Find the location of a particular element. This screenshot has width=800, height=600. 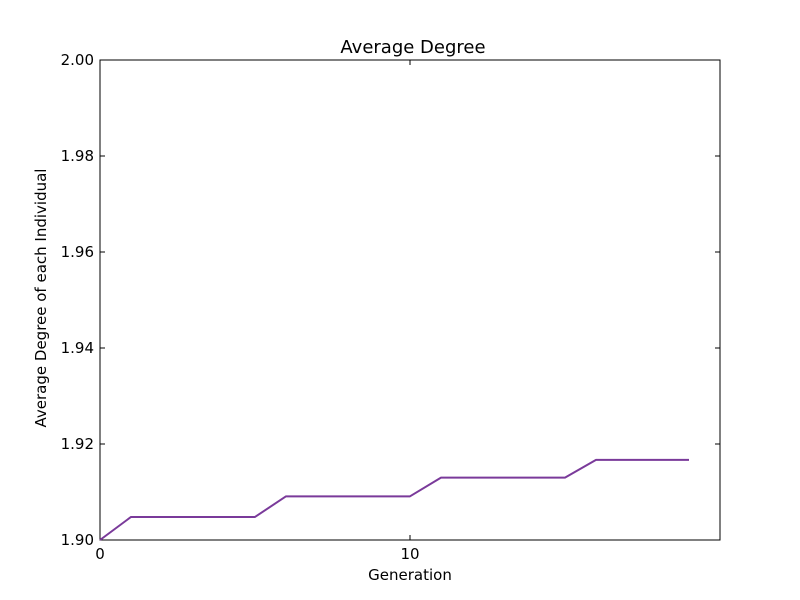

y-tick-label: 1.96 is located at coordinates (77, 252).